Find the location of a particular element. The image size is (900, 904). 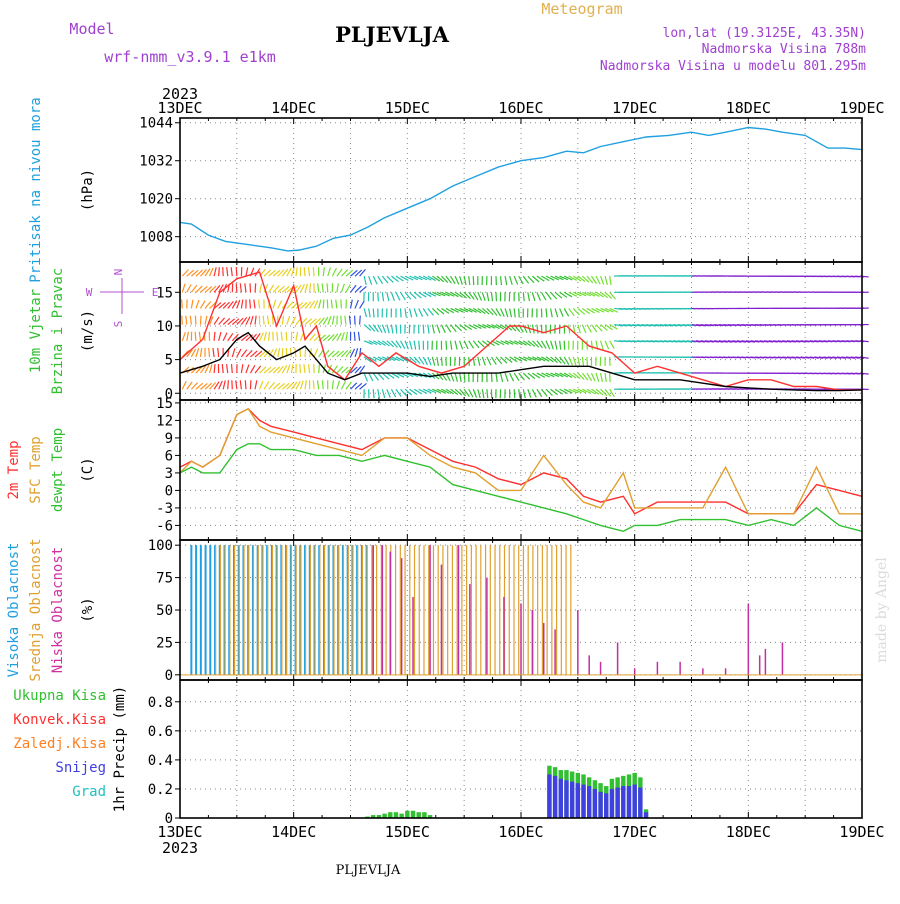

y-tick-label: 0.8 is located at coordinates (160, 703).